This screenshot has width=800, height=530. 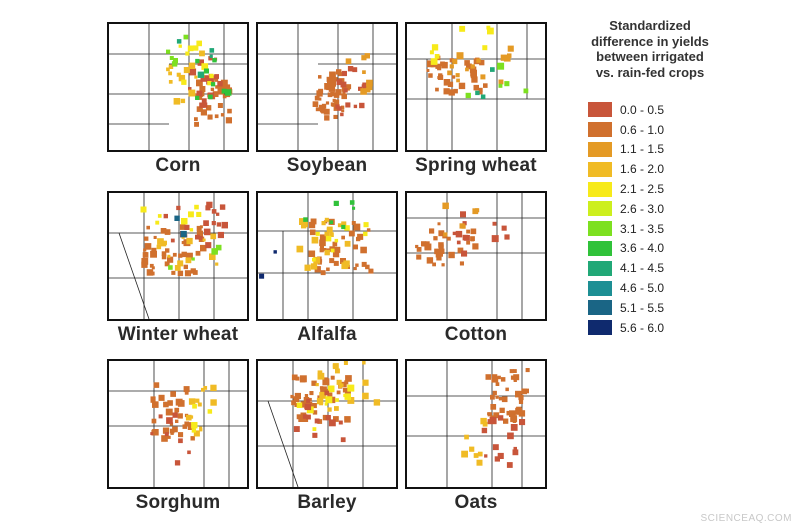 What do you see at coordinates (650, 41) in the screenshot?
I see `legend-title-line: difference in yields` at bounding box center [650, 41].